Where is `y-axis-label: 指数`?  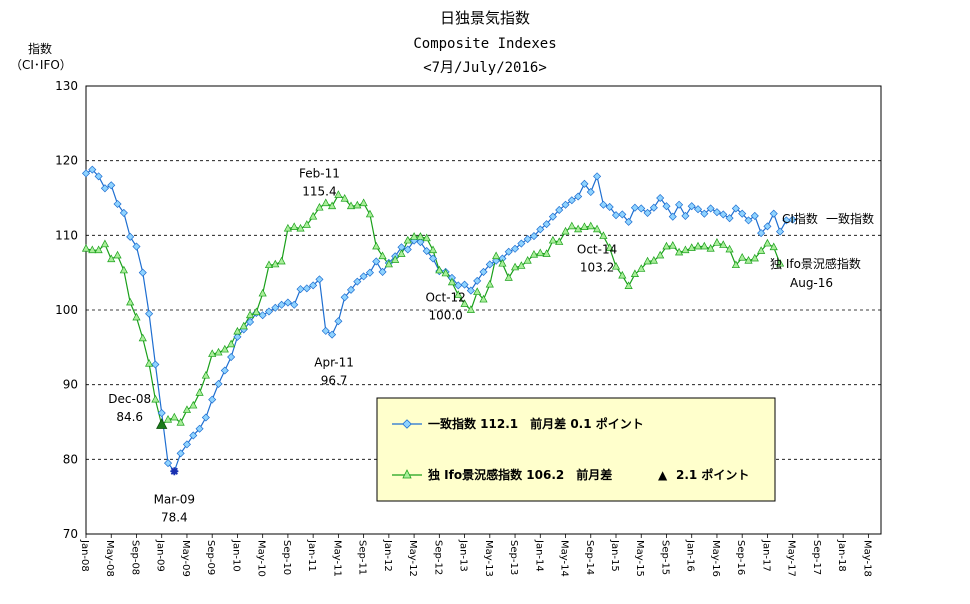 y-axis-label: 指数 is located at coordinates (39, 49).